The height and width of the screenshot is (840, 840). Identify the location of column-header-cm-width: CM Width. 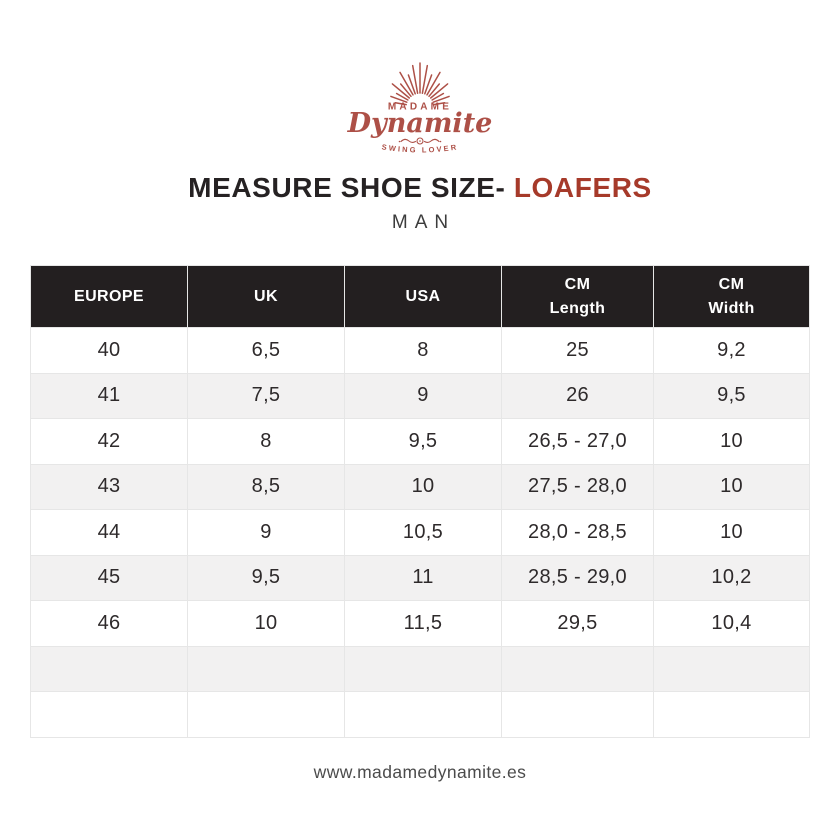
(731, 296).